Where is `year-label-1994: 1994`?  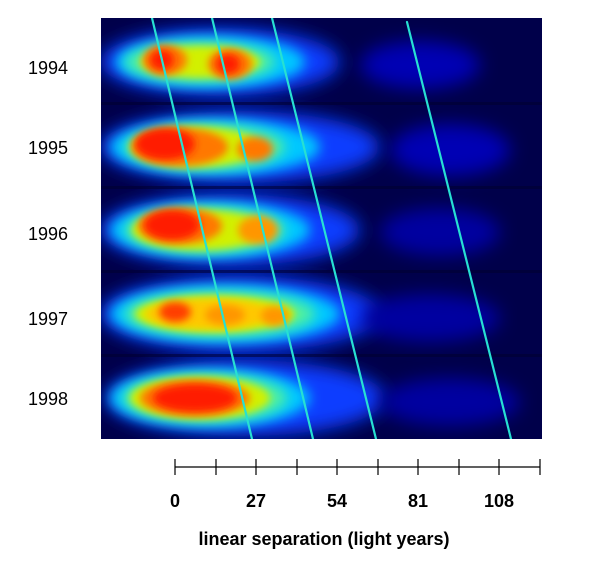 year-label-1994: 1994 is located at coordinates (48, 68).